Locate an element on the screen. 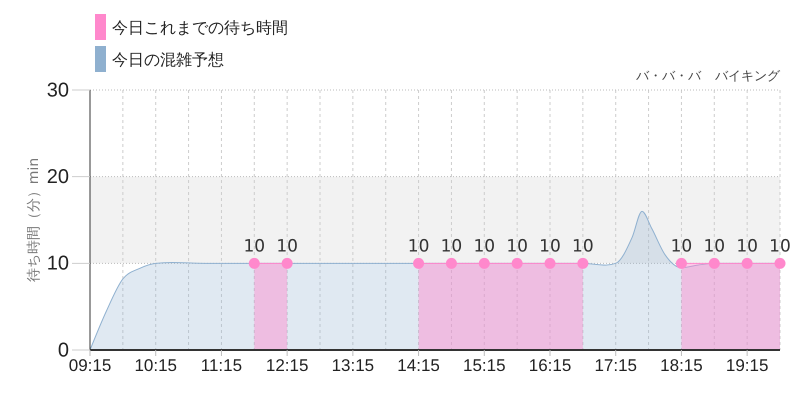 The image size is (800, 400). x-tick-label: 12:15 is located at coordinates (287, 366).